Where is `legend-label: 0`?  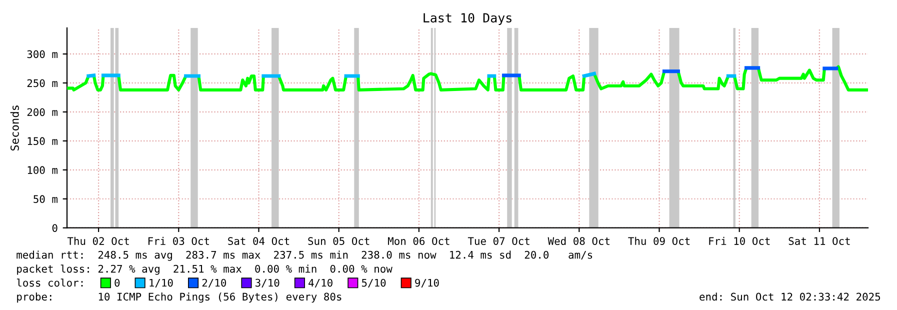
legend-label: 0 is located at coordinates (117, 282).